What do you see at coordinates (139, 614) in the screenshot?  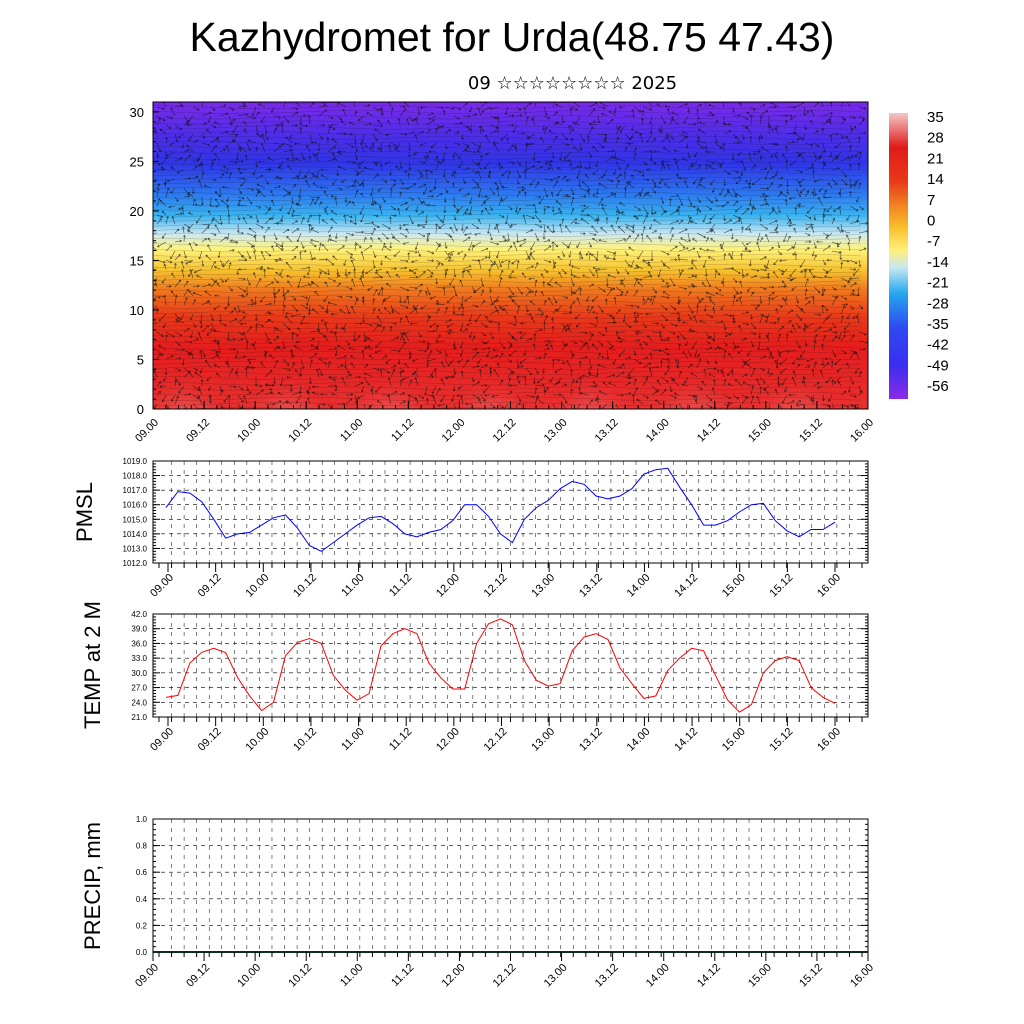 I see `y-tick-label: 42.0` at bounding box center [139, 614].